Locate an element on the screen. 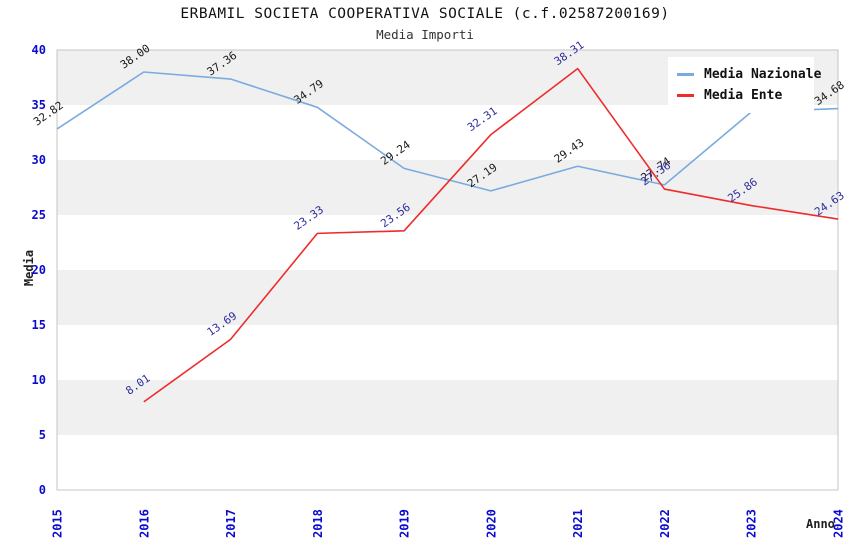 The height and width of the screenshot is (550, 850). point-label: 32.31 is located at coordinates (482, 119).